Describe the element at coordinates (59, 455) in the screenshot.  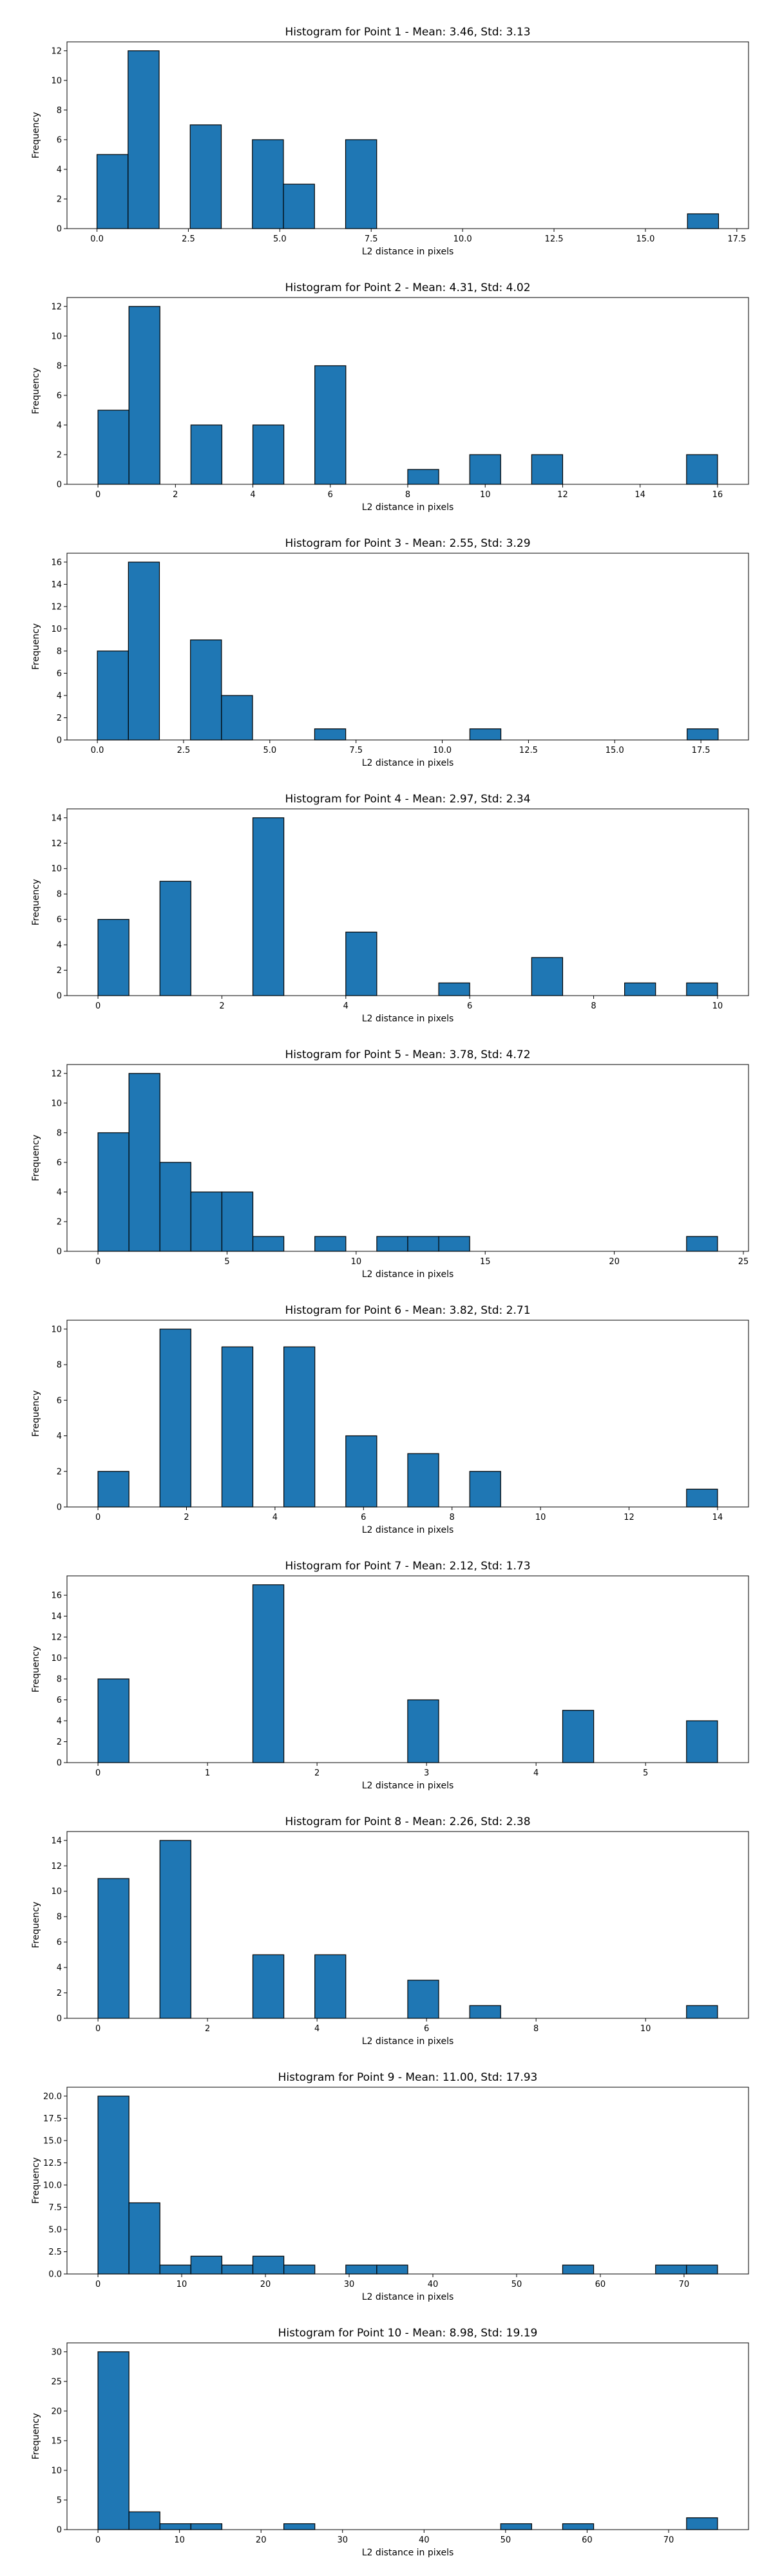
I see `y-tick-label: 2` at that location.